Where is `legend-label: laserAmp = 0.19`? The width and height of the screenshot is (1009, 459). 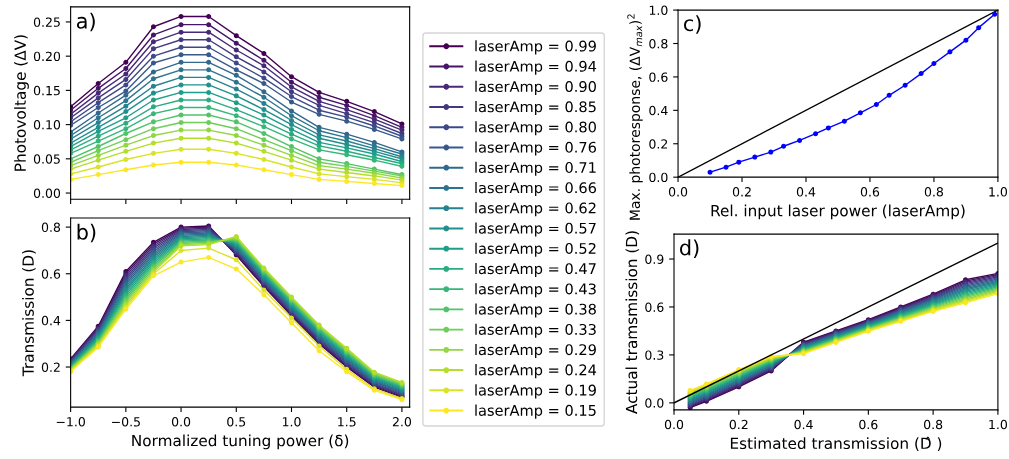
legend-label: laserAmp = 0.19 is located at coordinates (535, 391).